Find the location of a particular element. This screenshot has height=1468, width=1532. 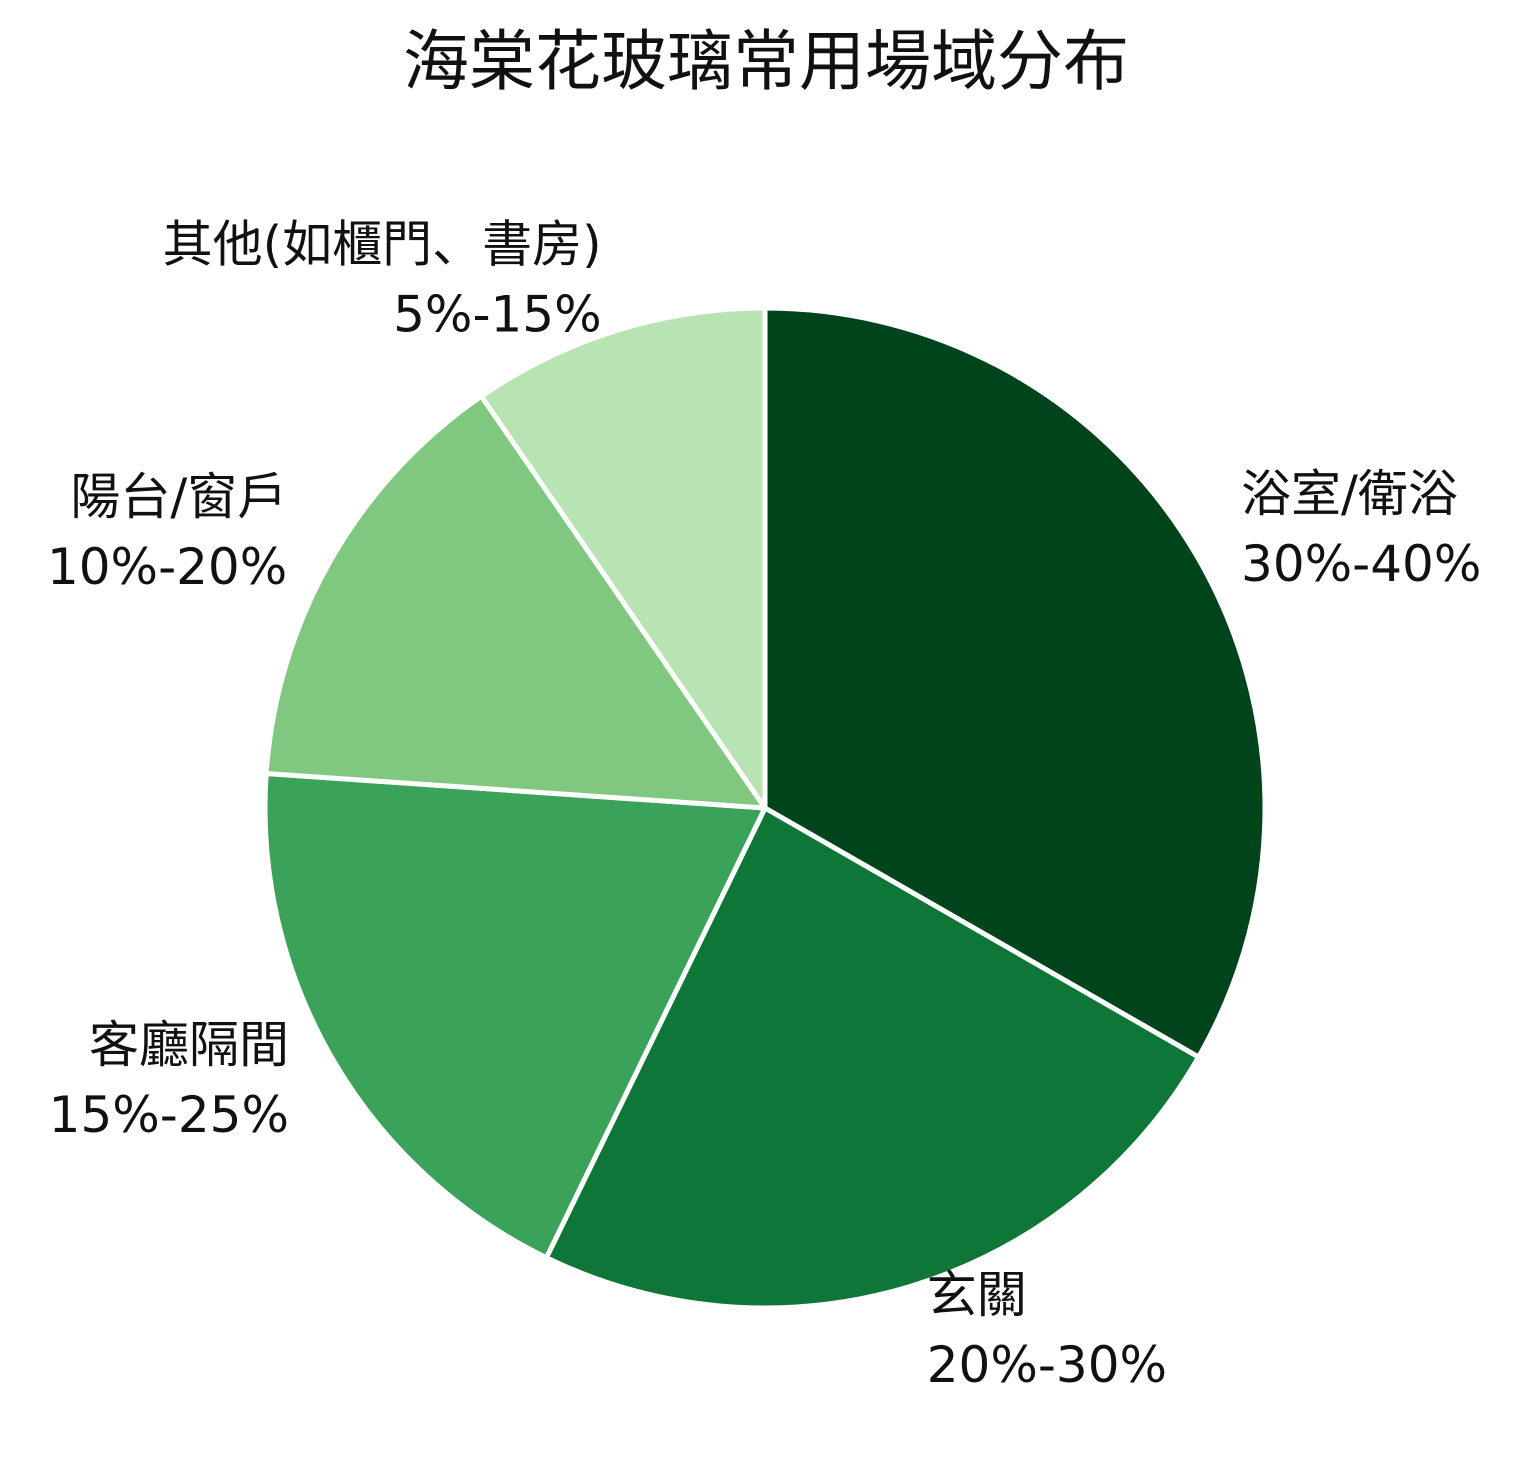

slice-range: 15%-25% is located at coordinates (169, 1115).